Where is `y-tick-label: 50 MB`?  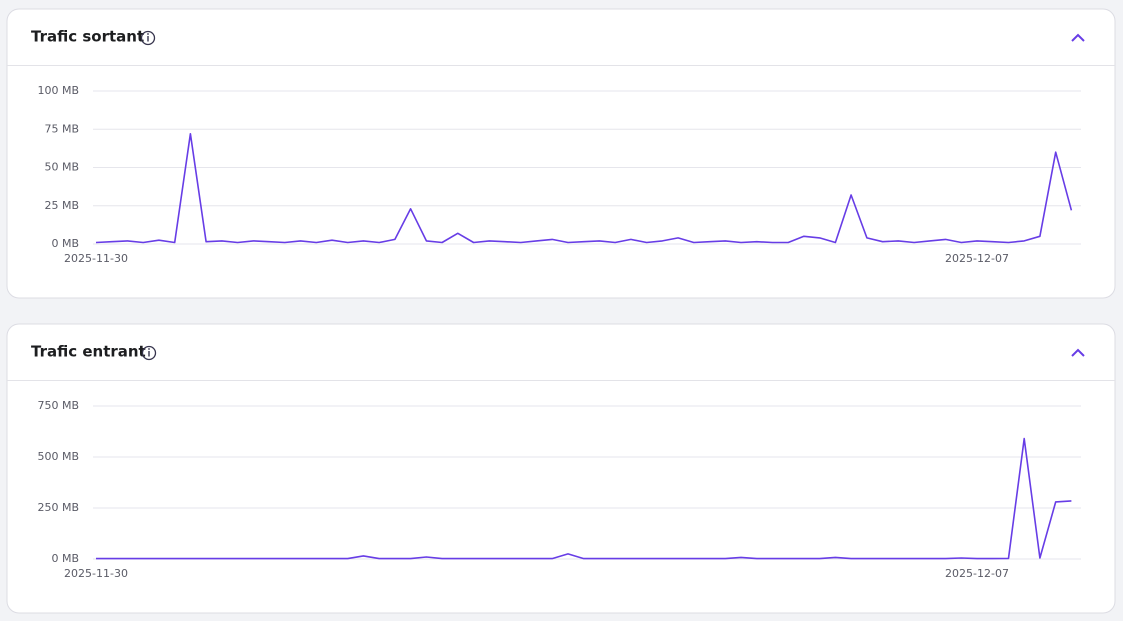 y-tick-label: 50 MB is located at coordinates (61, 167).